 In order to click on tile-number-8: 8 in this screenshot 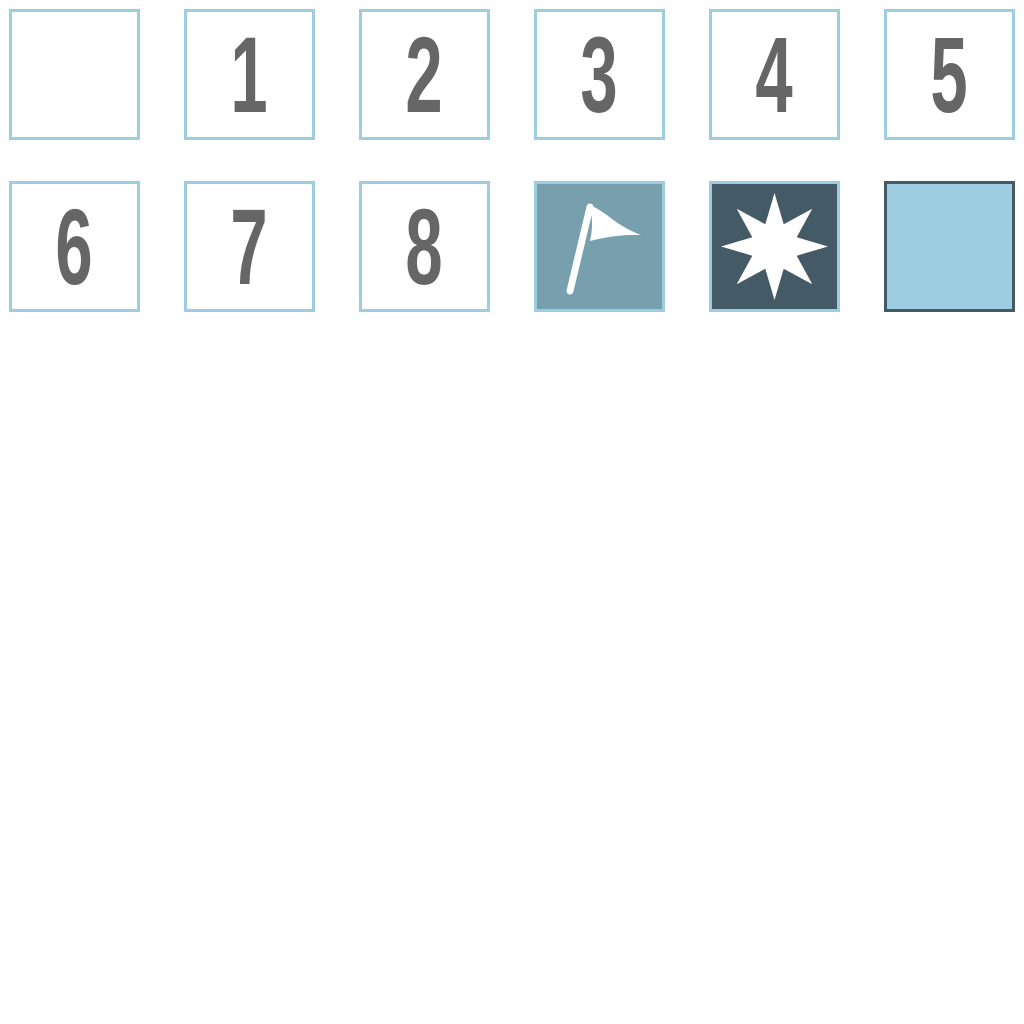, I will do `click(424, 246)`.